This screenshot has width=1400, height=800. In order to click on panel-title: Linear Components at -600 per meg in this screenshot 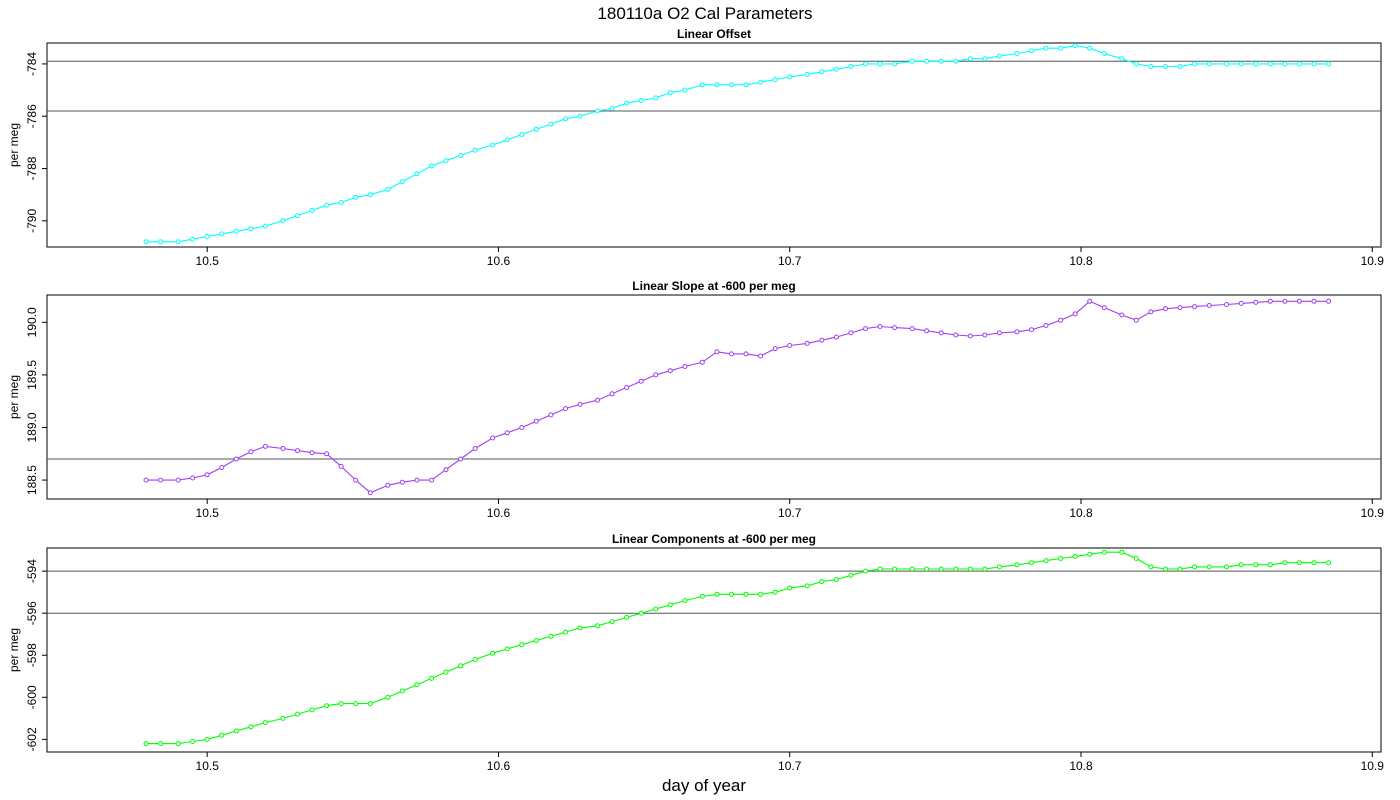, I will do `click(714, 539)`.